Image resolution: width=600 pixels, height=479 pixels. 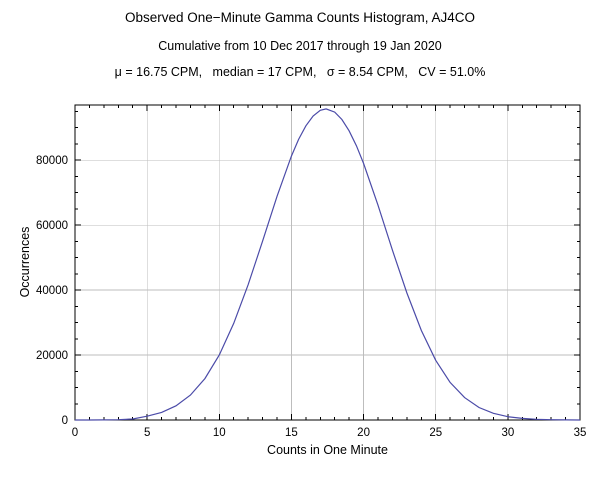 I want to click on x-tick-label: 0, so click(x=75, y=433).